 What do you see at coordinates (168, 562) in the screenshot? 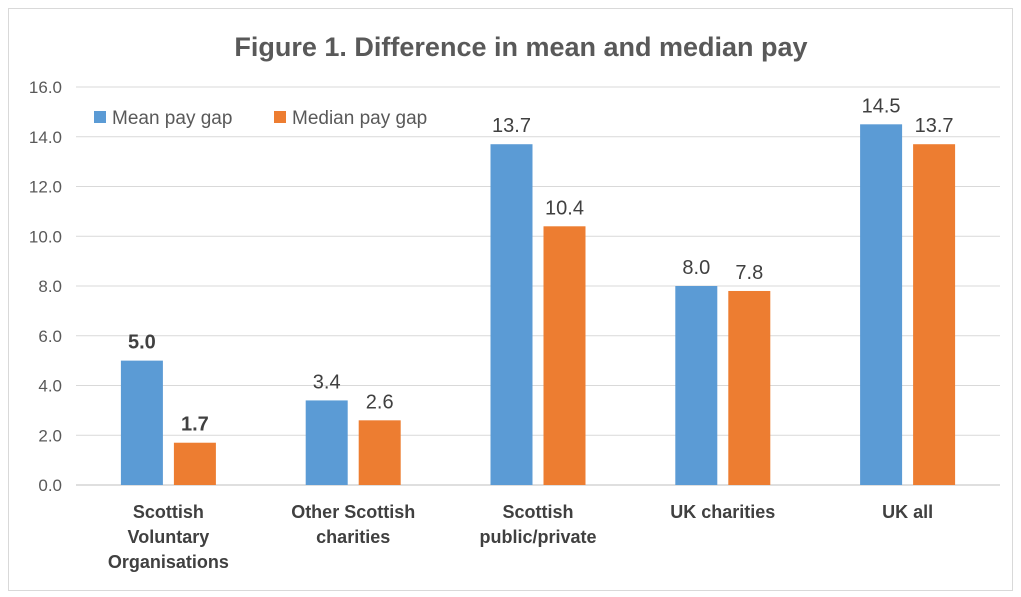
I see `category-label: Organisations` at bounding box center [168, 562].